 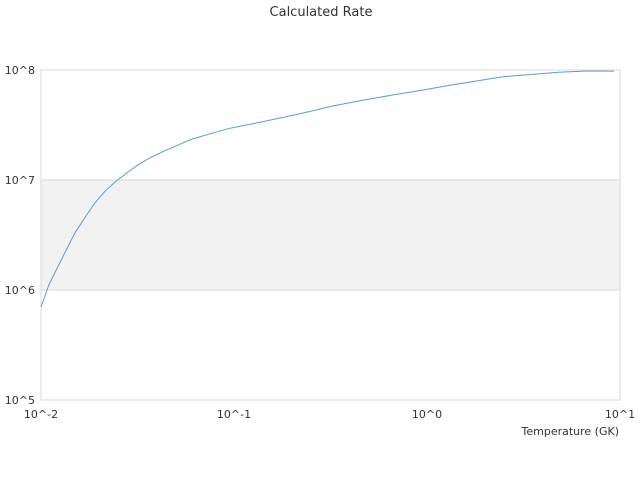 What do you see at coordinates (41, 414) in the screenshot?
I see `x-tick-label: 10^-2` at bounding box center [41, 414].